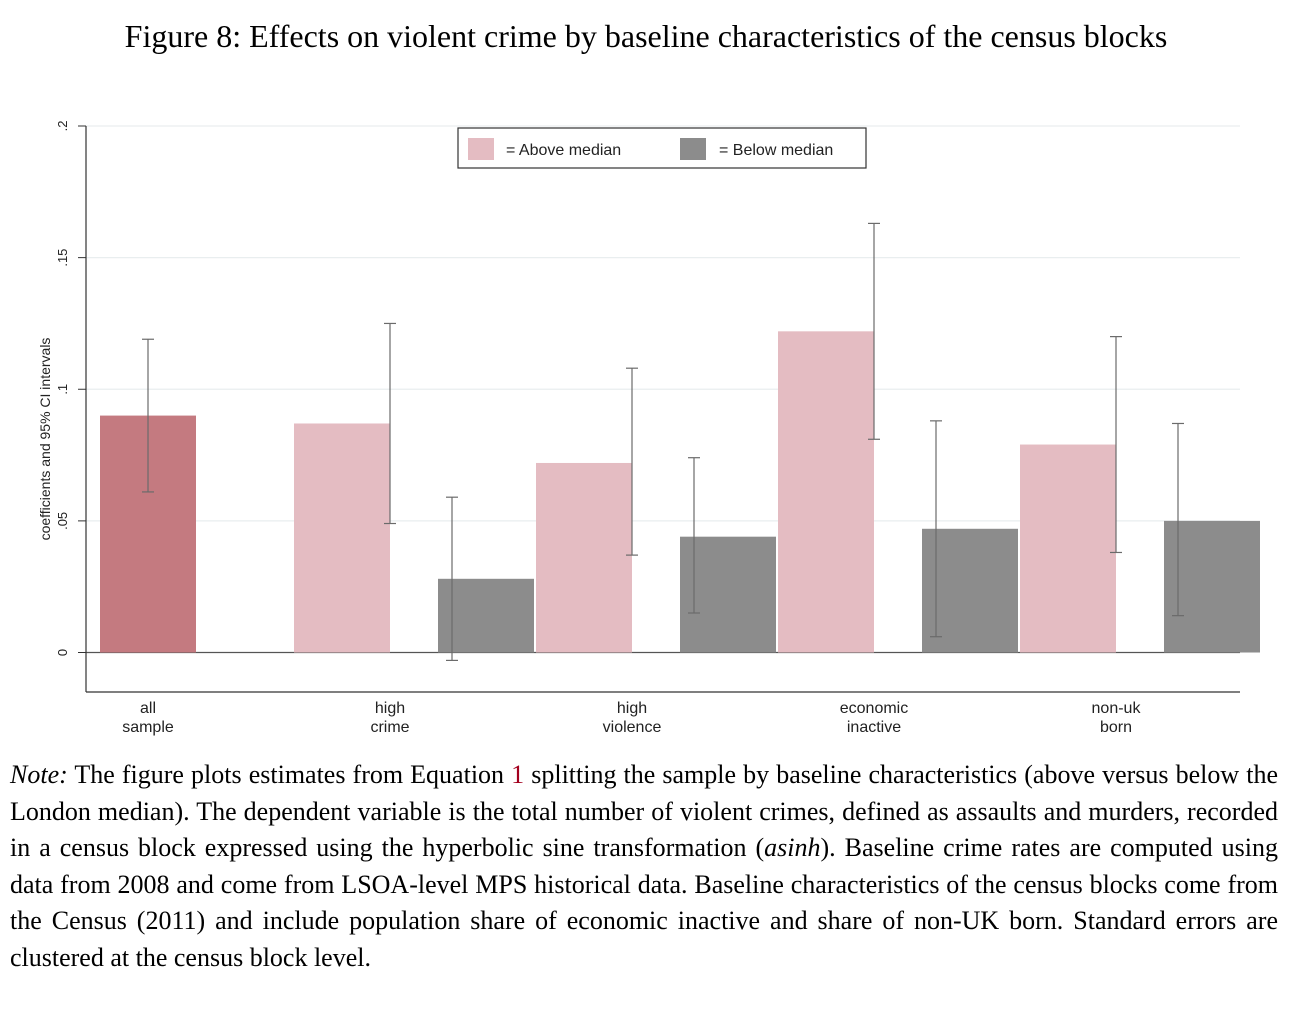 The image size is (1292, 1026). Describe the element at coordinates (632, 727) in the screenshot. I see `x-tick-label-line: violence` at that location.